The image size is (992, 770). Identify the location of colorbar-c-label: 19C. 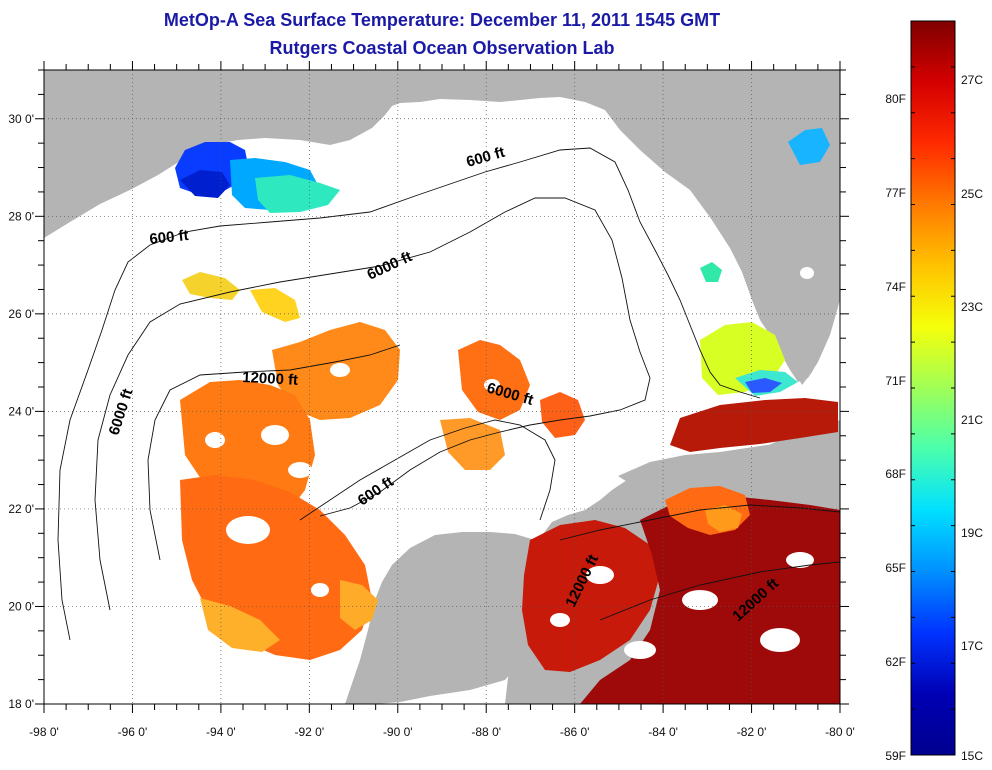
(972, 533).